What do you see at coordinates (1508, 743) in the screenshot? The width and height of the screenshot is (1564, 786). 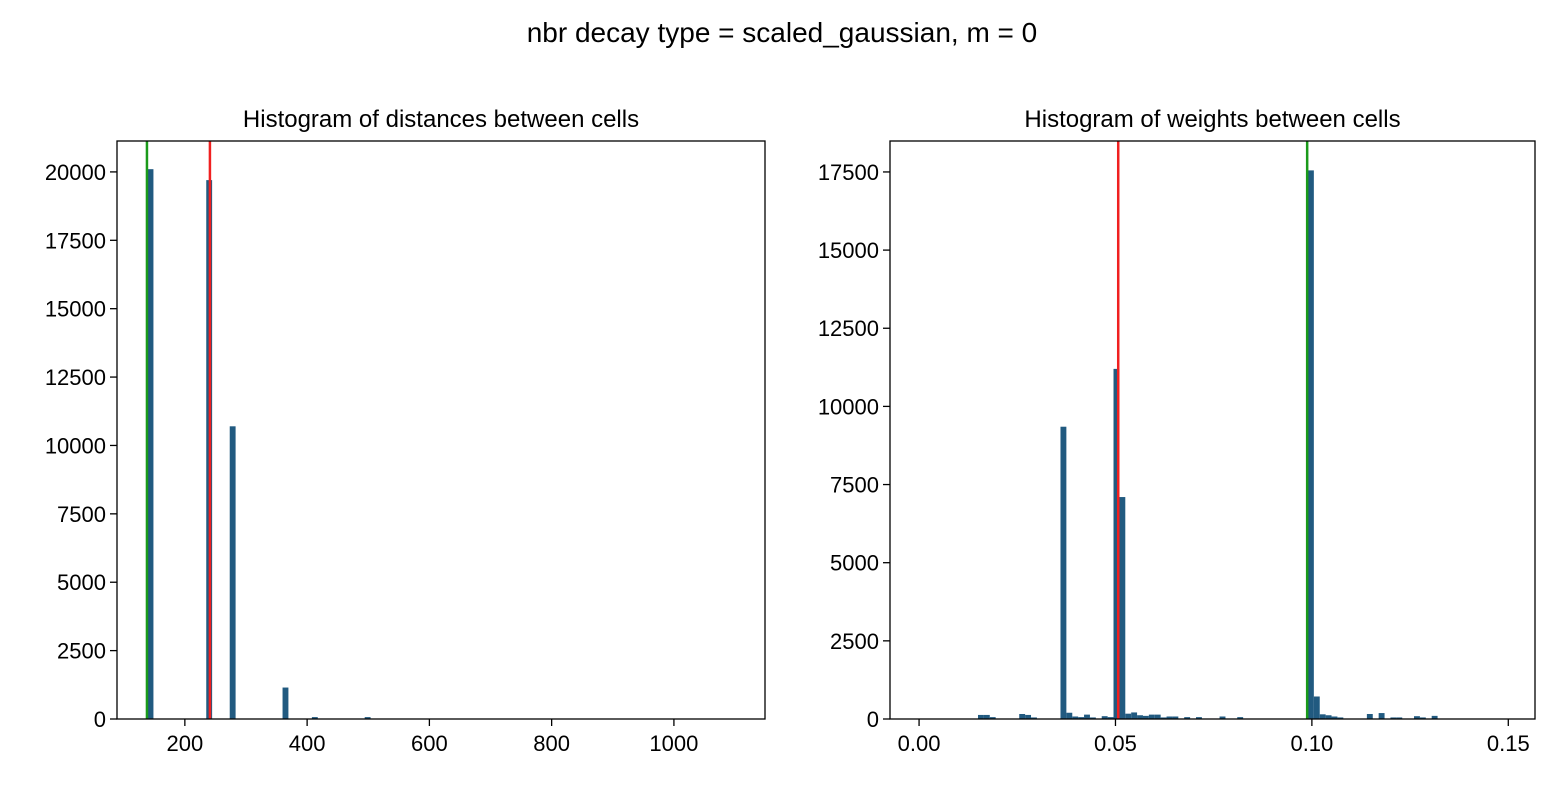 I see `x-tick-label: 0.15` at bounding box center [1508, 743].